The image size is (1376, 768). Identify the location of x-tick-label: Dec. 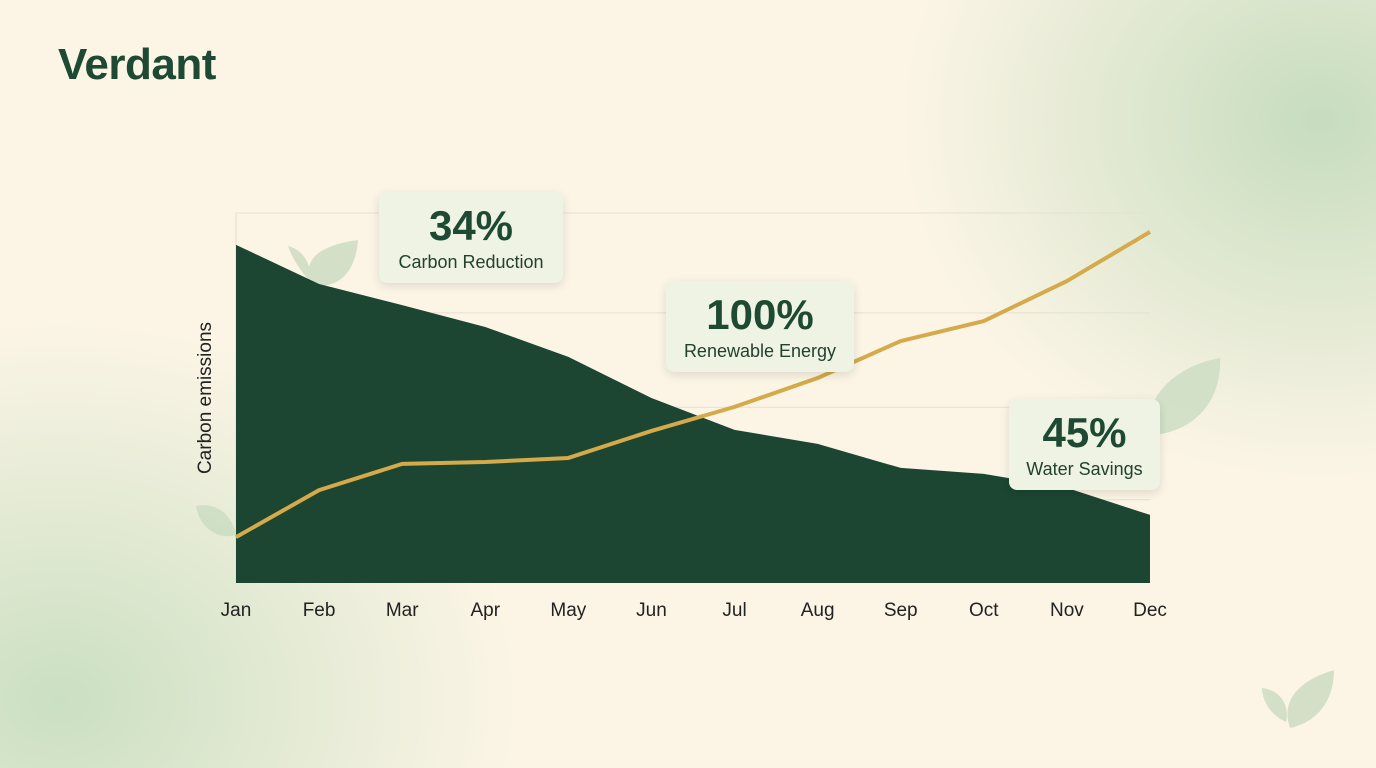
(1150, 610).